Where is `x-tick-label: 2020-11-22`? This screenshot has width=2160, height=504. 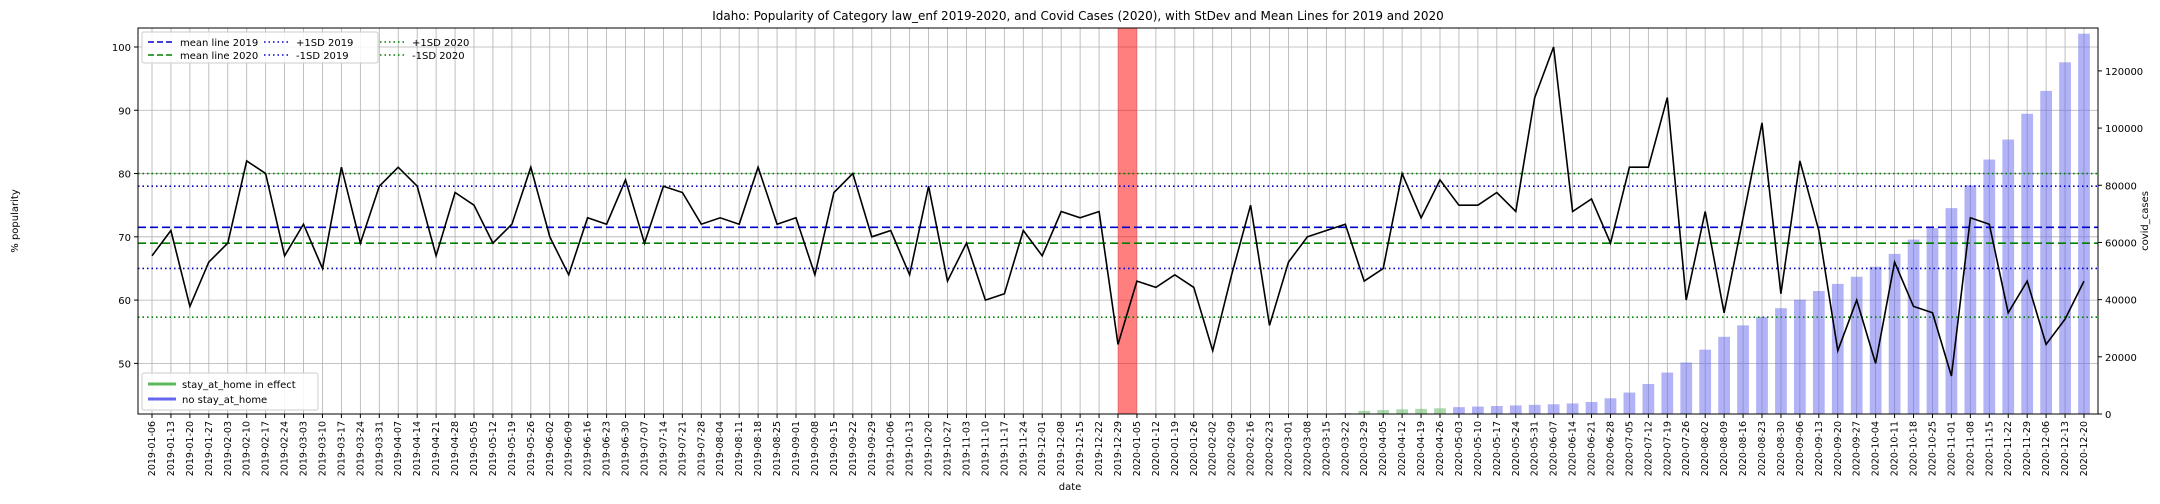
x-tick-label: 2020-11-22 is located at coordinates (2008, 448).